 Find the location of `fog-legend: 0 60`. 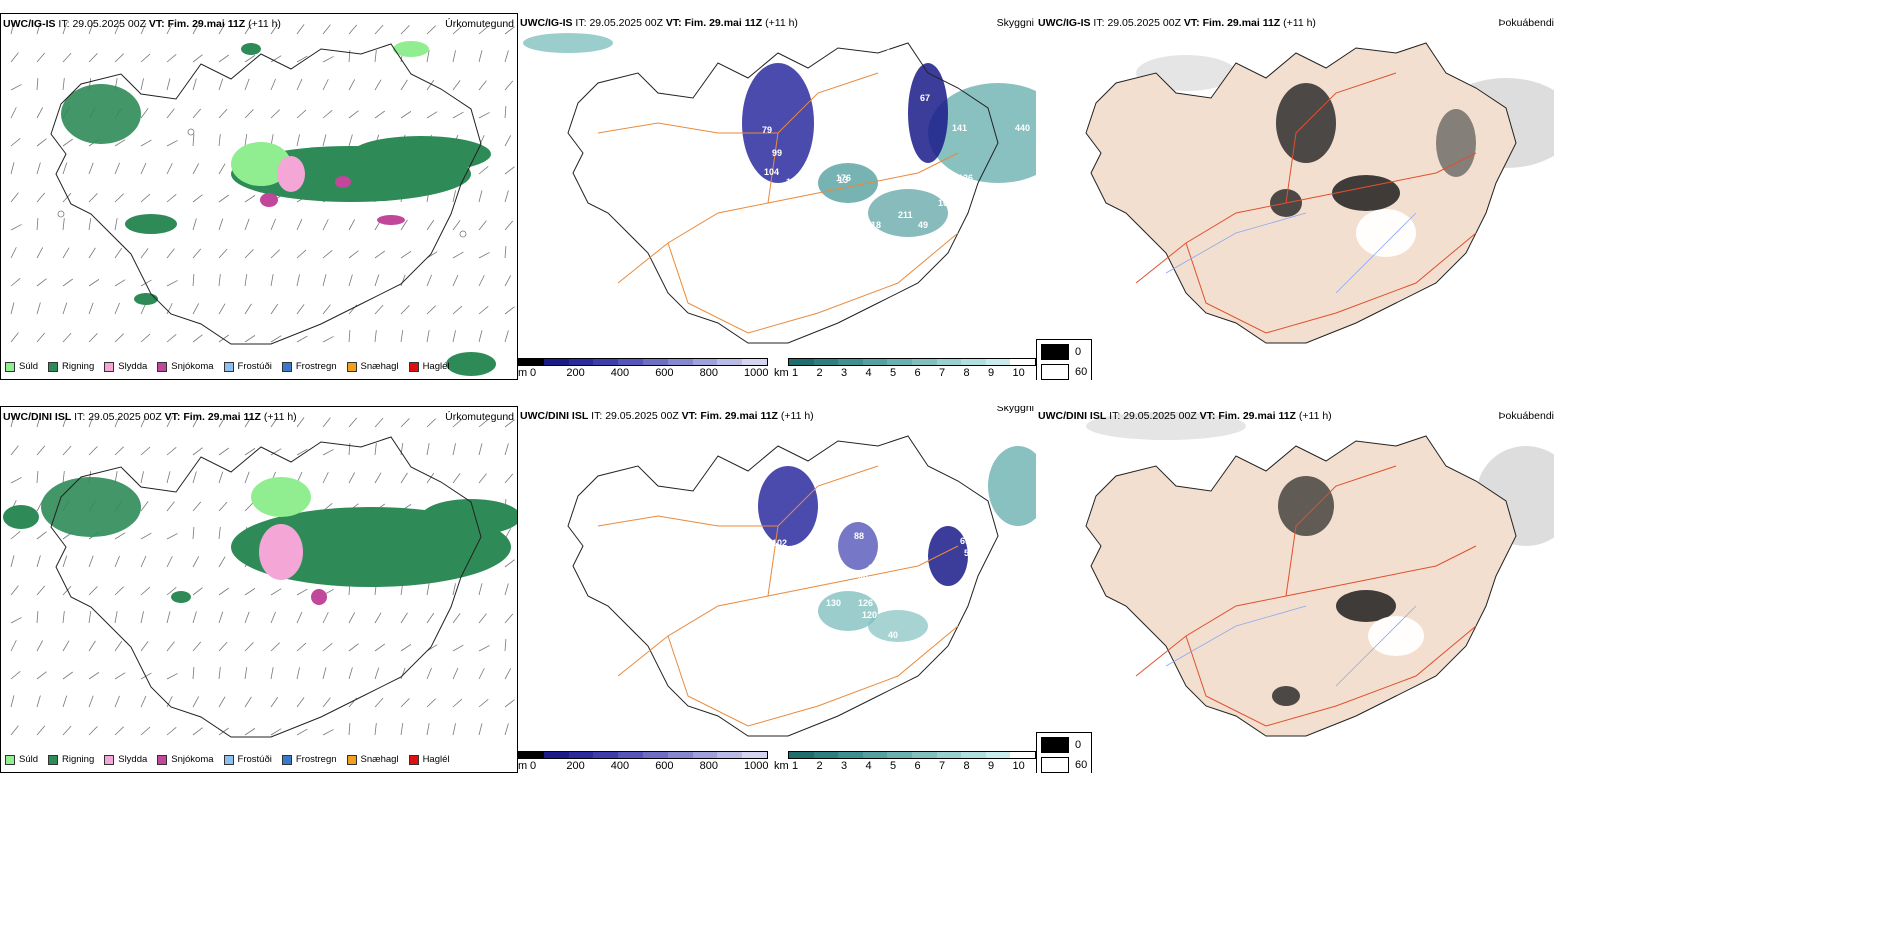

fog-legend: 0 60 is located at coordinates (1064, 752).